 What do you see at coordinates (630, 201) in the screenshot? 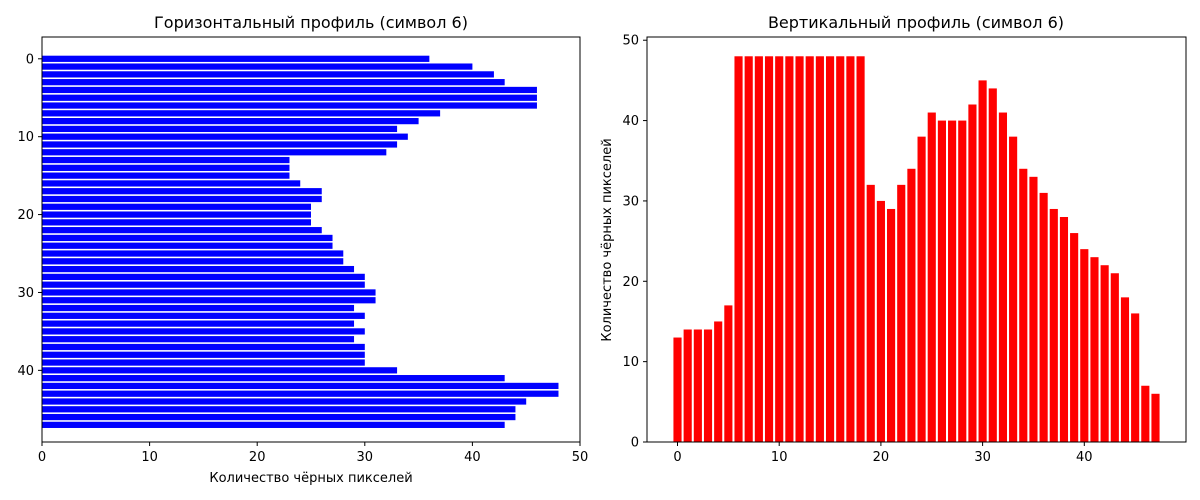
I see `y-tick-label: 30` at bounding box center [630, 201].